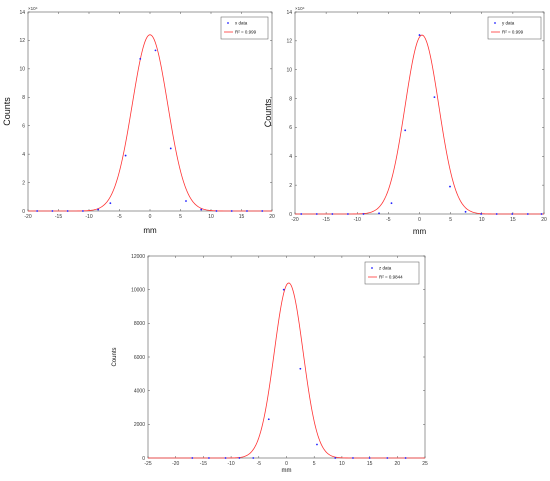  Describe the element at coordinates (139, 324) in the screenshot. I see `y-tick-label: 8000` at that location.